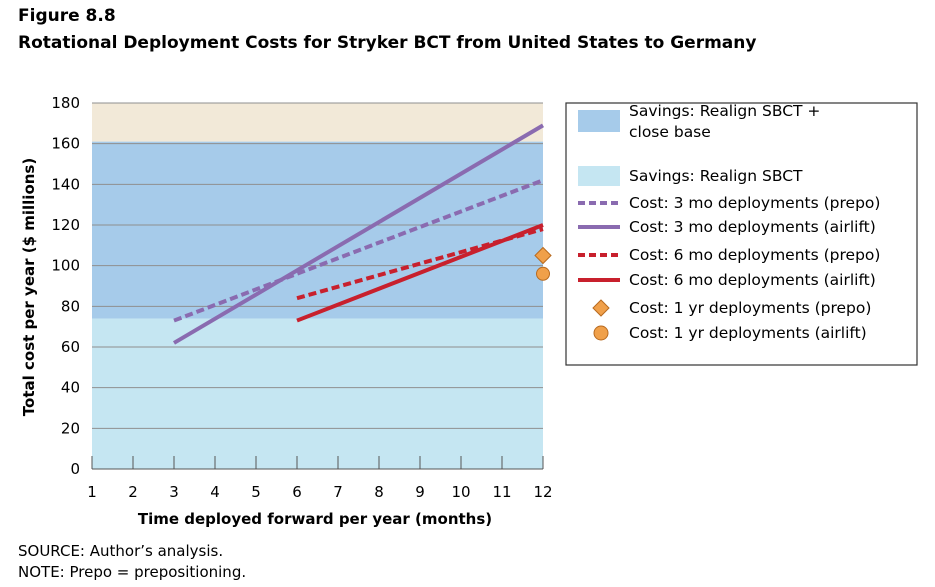  What do you see at coordinates (754, 255) in the screenshot?
I see `legend-label-4-0: Cost: 6 mo deployments (prepo)` at bounding box center [754, 255].